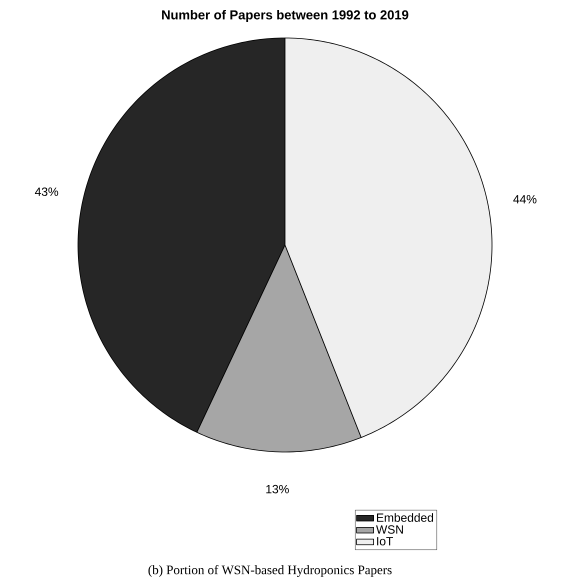  What do you see at coordinates (46, 191) in the screenshot?
I see `data-label: 43%` at bounding box center [46, 191].